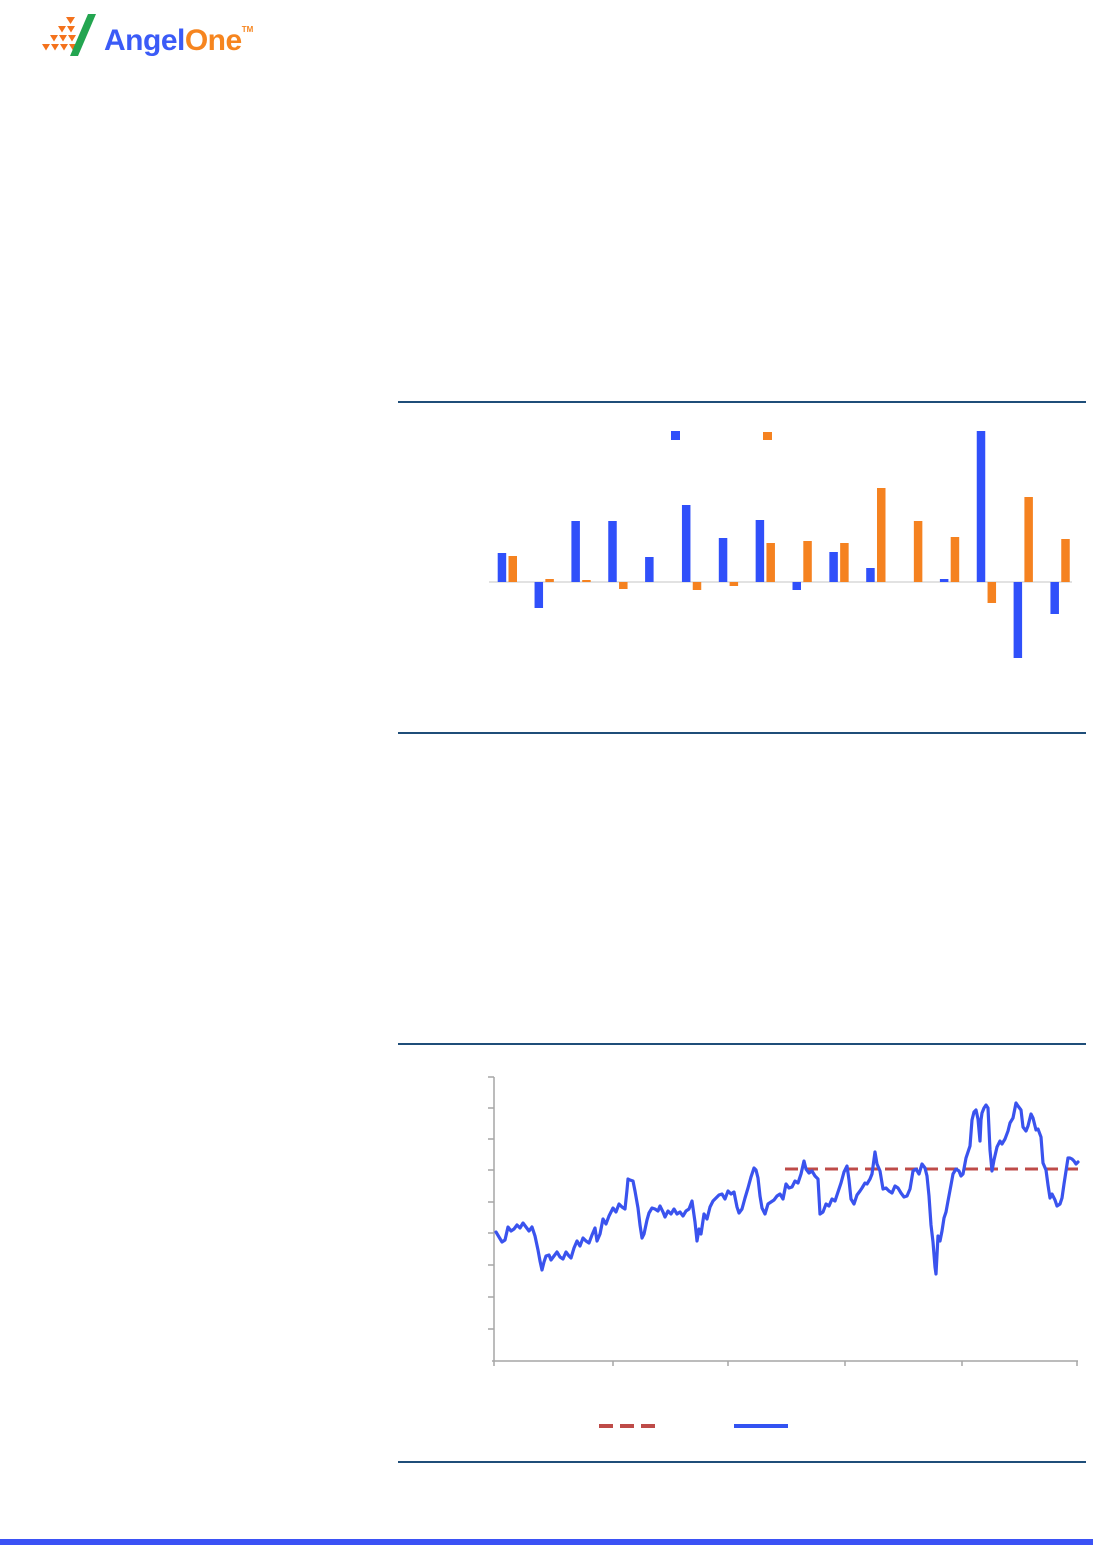  Describe the element at coordinates (742, 1044) in the screenshot. I see `section-rule-above-line-chart` at that location.